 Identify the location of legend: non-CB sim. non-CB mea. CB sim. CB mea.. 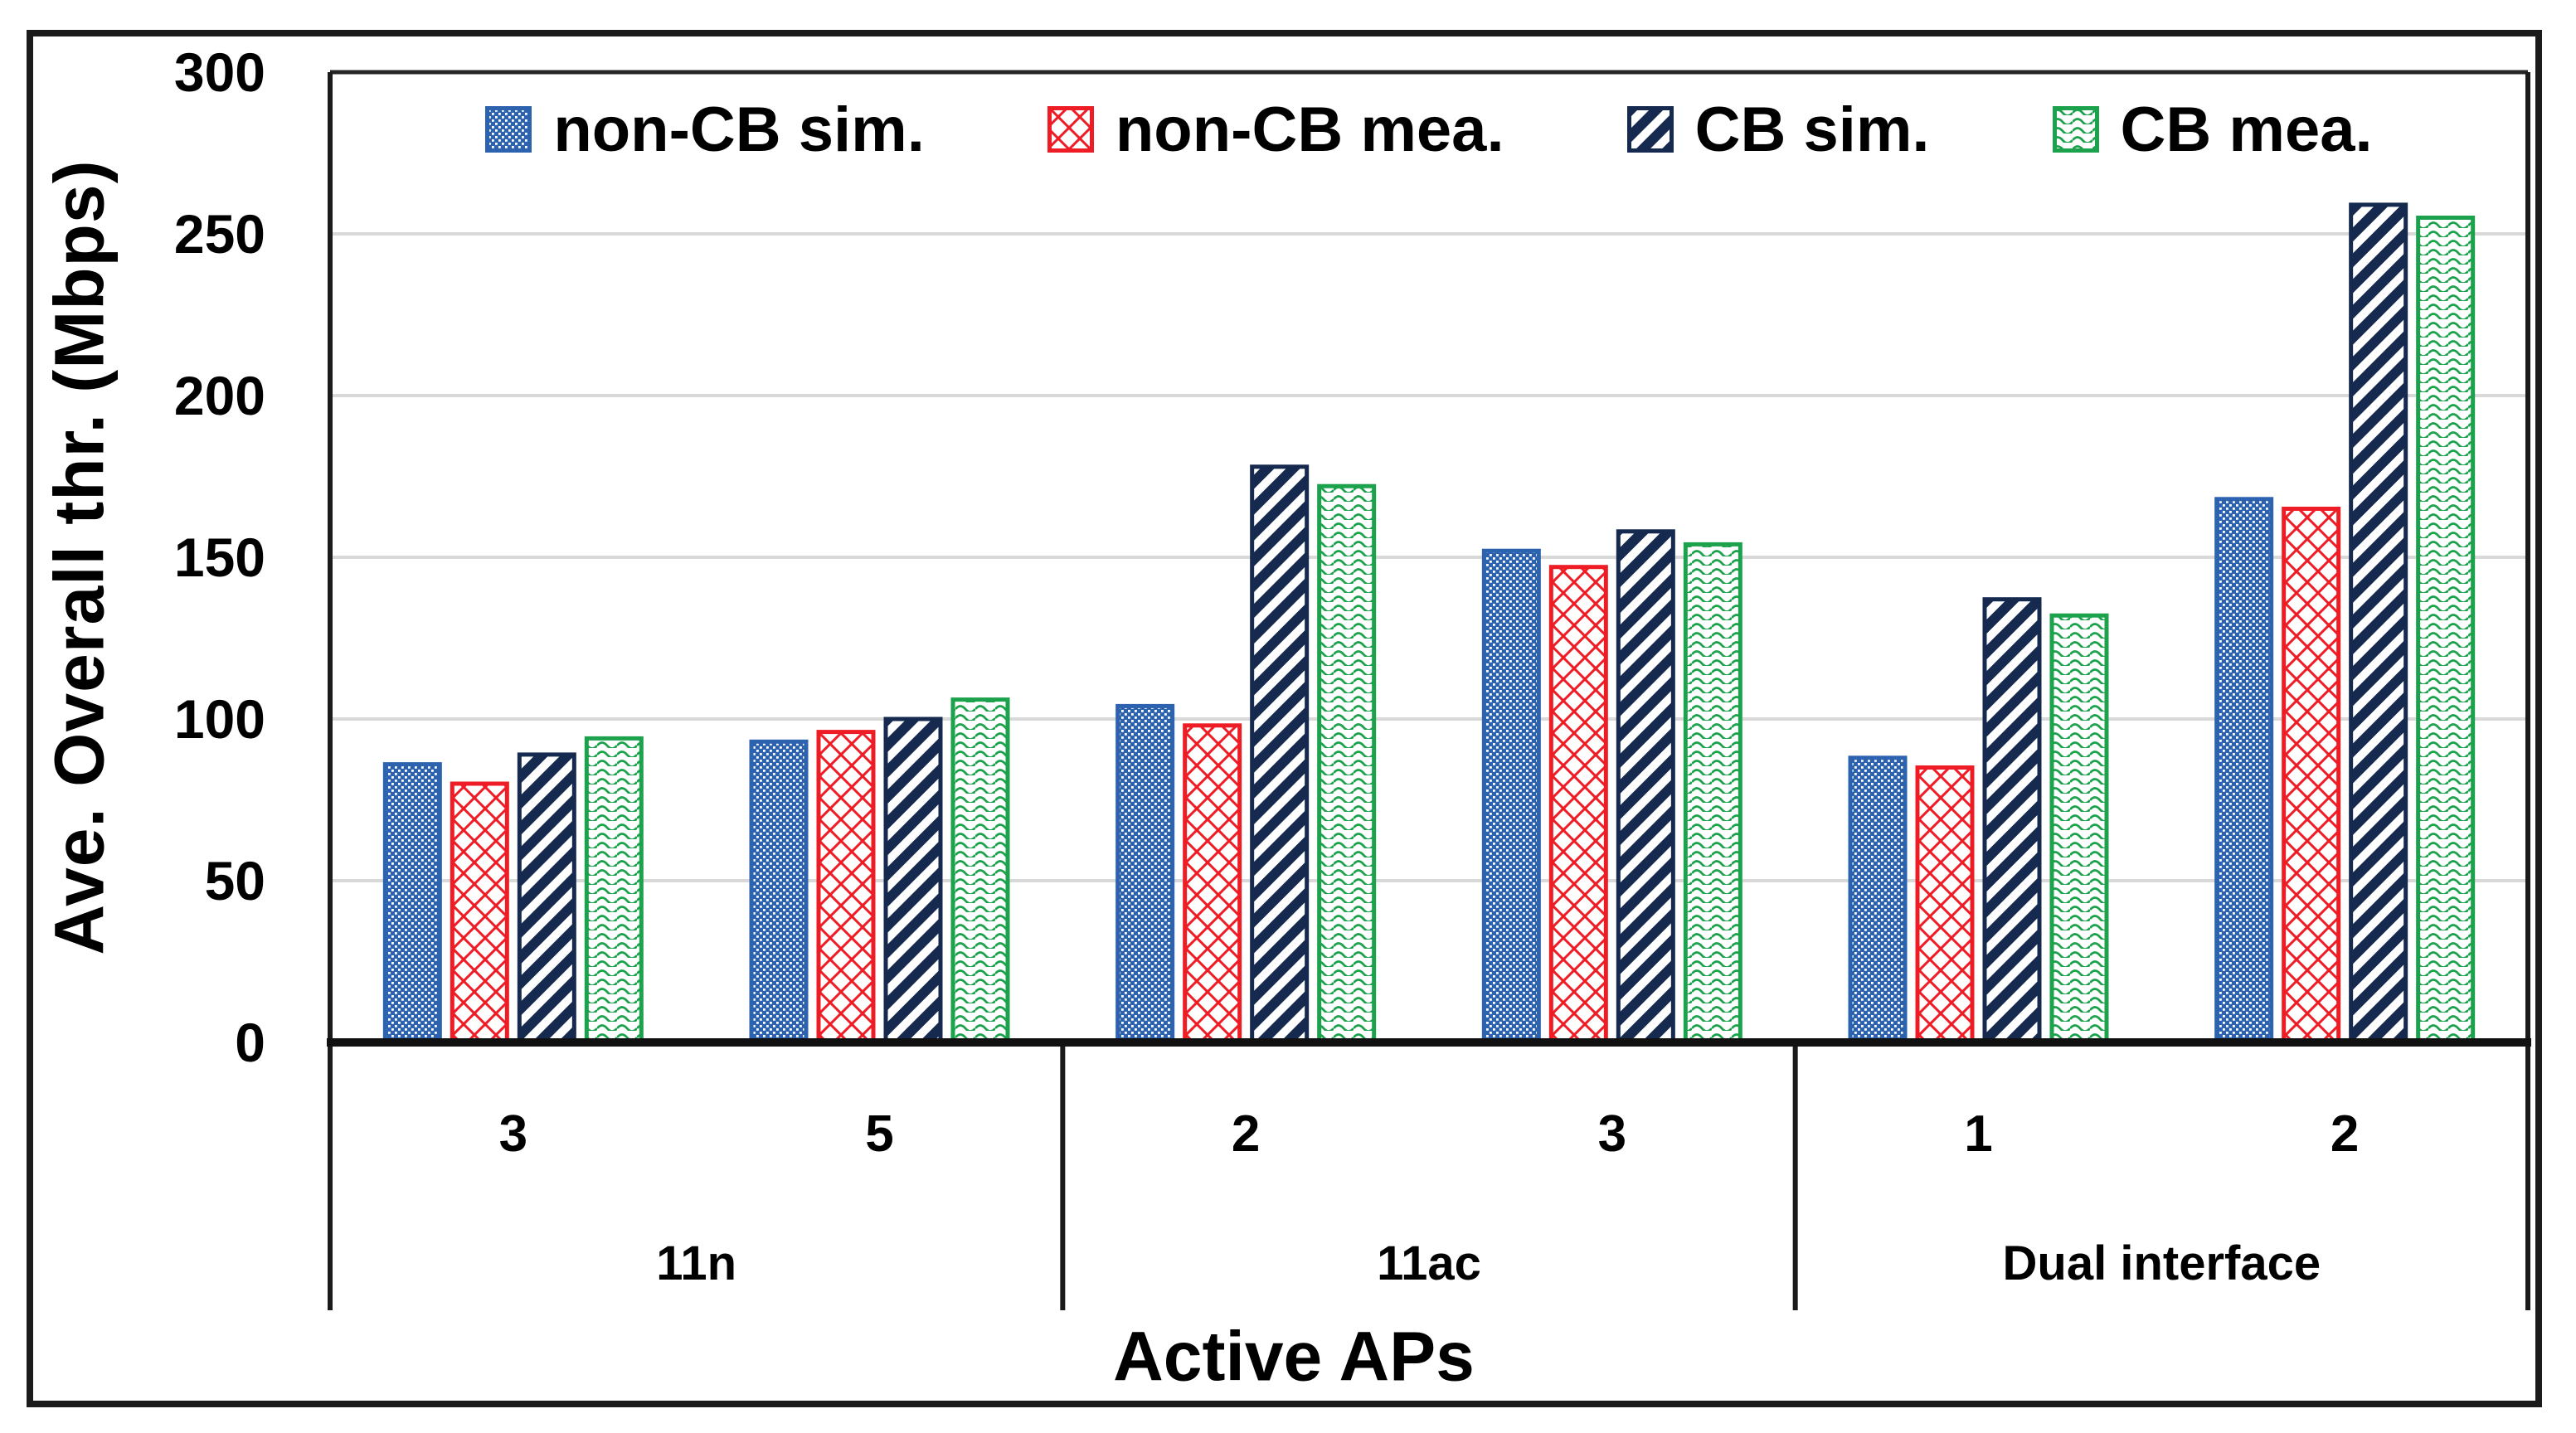
(1429, 130).